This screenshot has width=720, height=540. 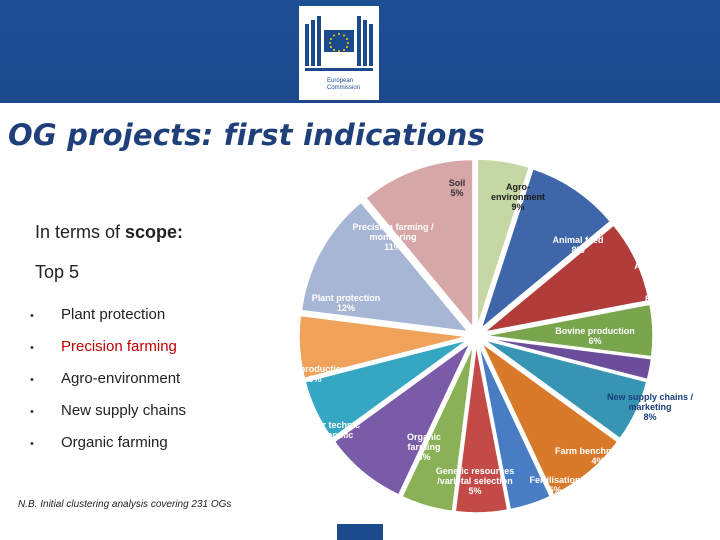 What do you see at coordinates (344, 88) in the screenshot?
I see `logo-line-2: Commission` at bounding box center [344, 88].